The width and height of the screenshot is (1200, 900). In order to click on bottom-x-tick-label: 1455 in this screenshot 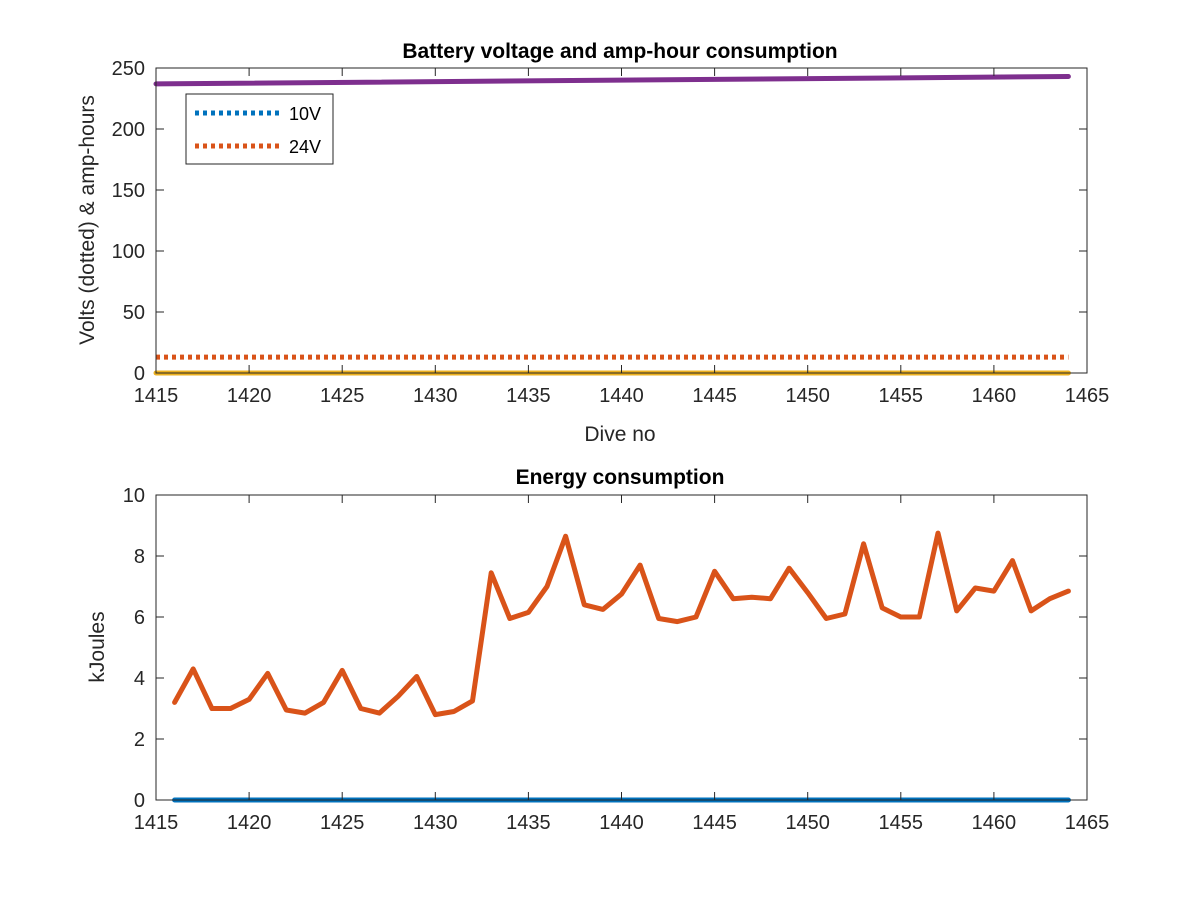, I will do `click(901, 823)`.